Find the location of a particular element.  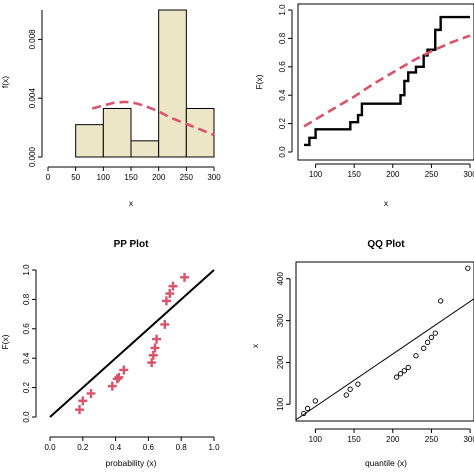

ecdf-plot-box is located at coordinates (385, 82).